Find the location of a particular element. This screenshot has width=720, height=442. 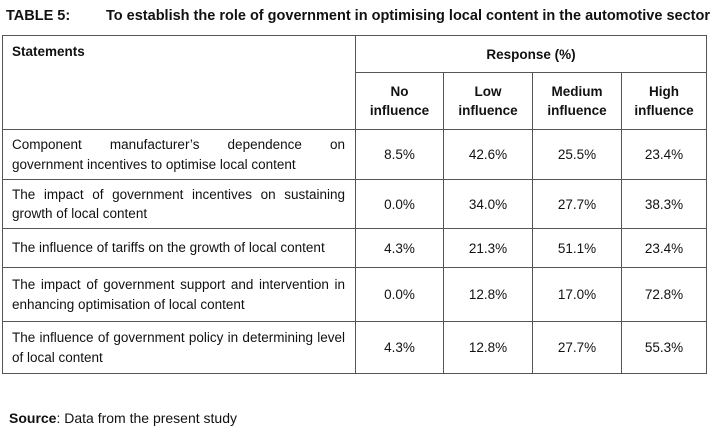

value-cell: 38.3% is located at coordinates (664, 204).